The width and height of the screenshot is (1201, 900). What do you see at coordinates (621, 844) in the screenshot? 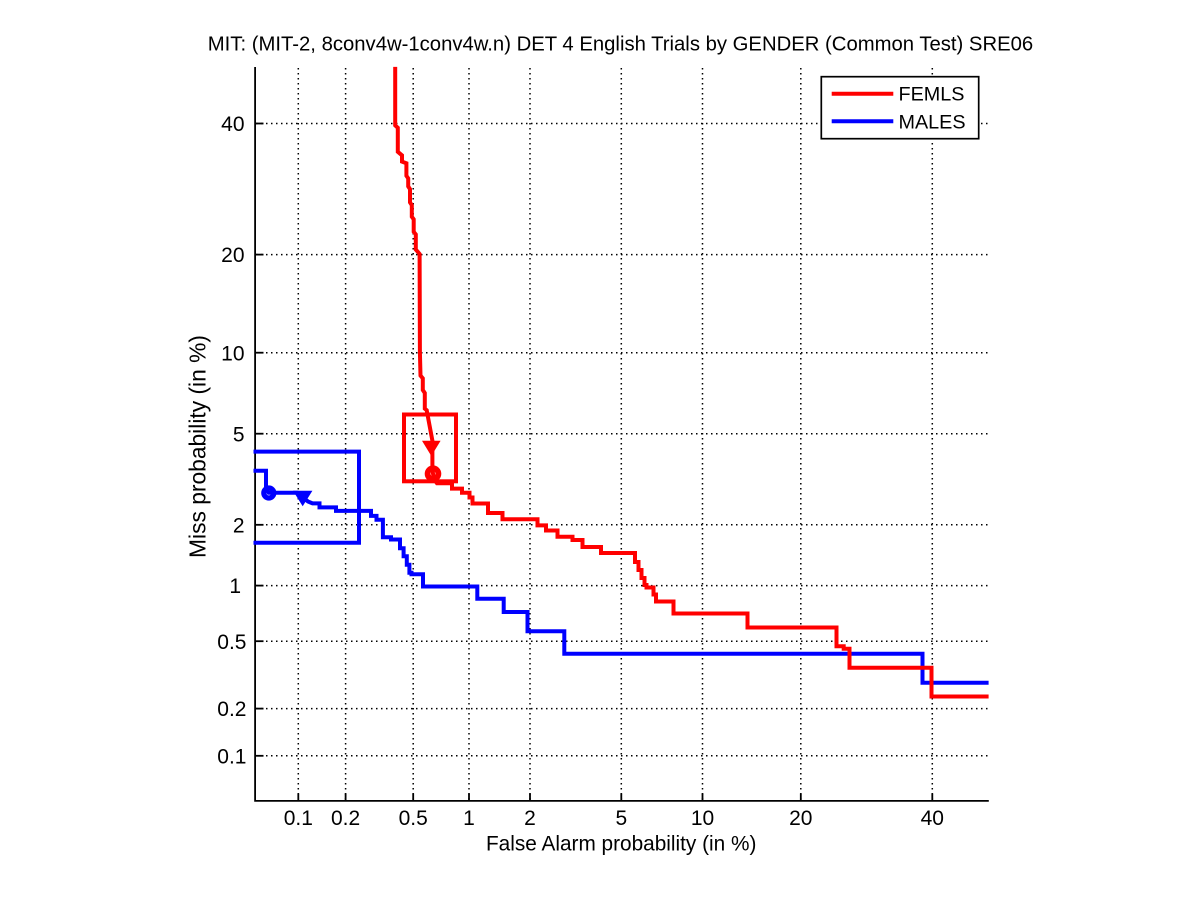
I see `svg-text: False Alarm probability (in %)` at bounding box center [621, 844].